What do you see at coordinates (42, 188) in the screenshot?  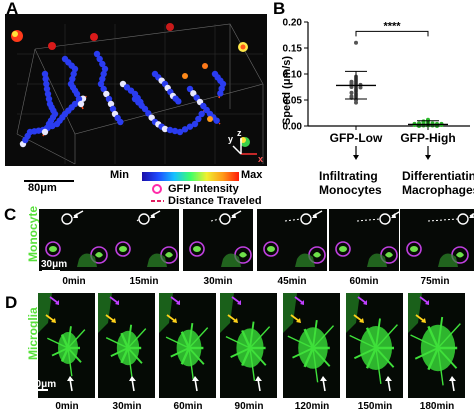 I see `panel-a-scale-label: 80μm` at bounding box center [42, 188].